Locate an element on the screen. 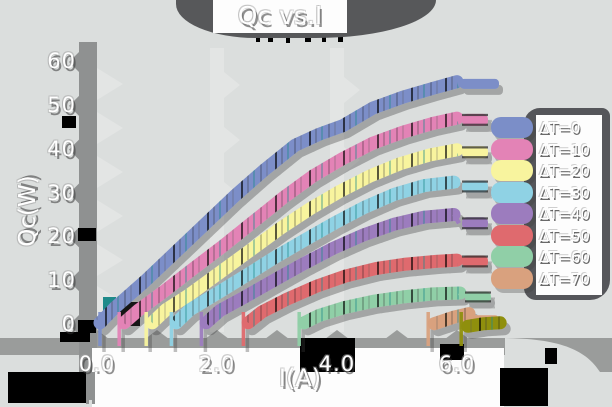 This screenshot has width=612, height=407. x-tick-label: 6.0 is located at coordinates (457, 364).